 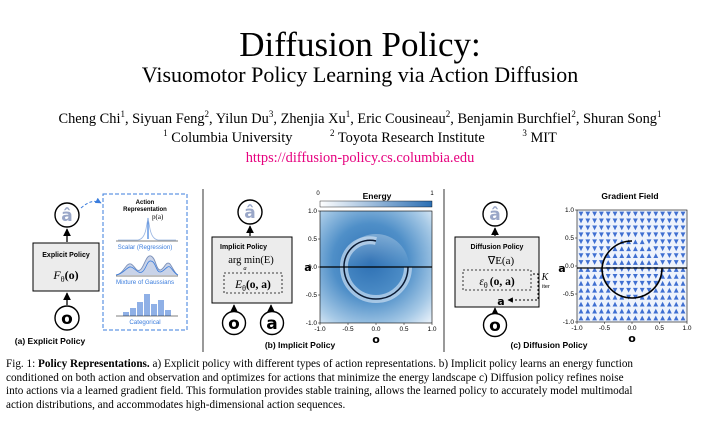 I want to click on gradient-arrows, so click(x=632, y=266).